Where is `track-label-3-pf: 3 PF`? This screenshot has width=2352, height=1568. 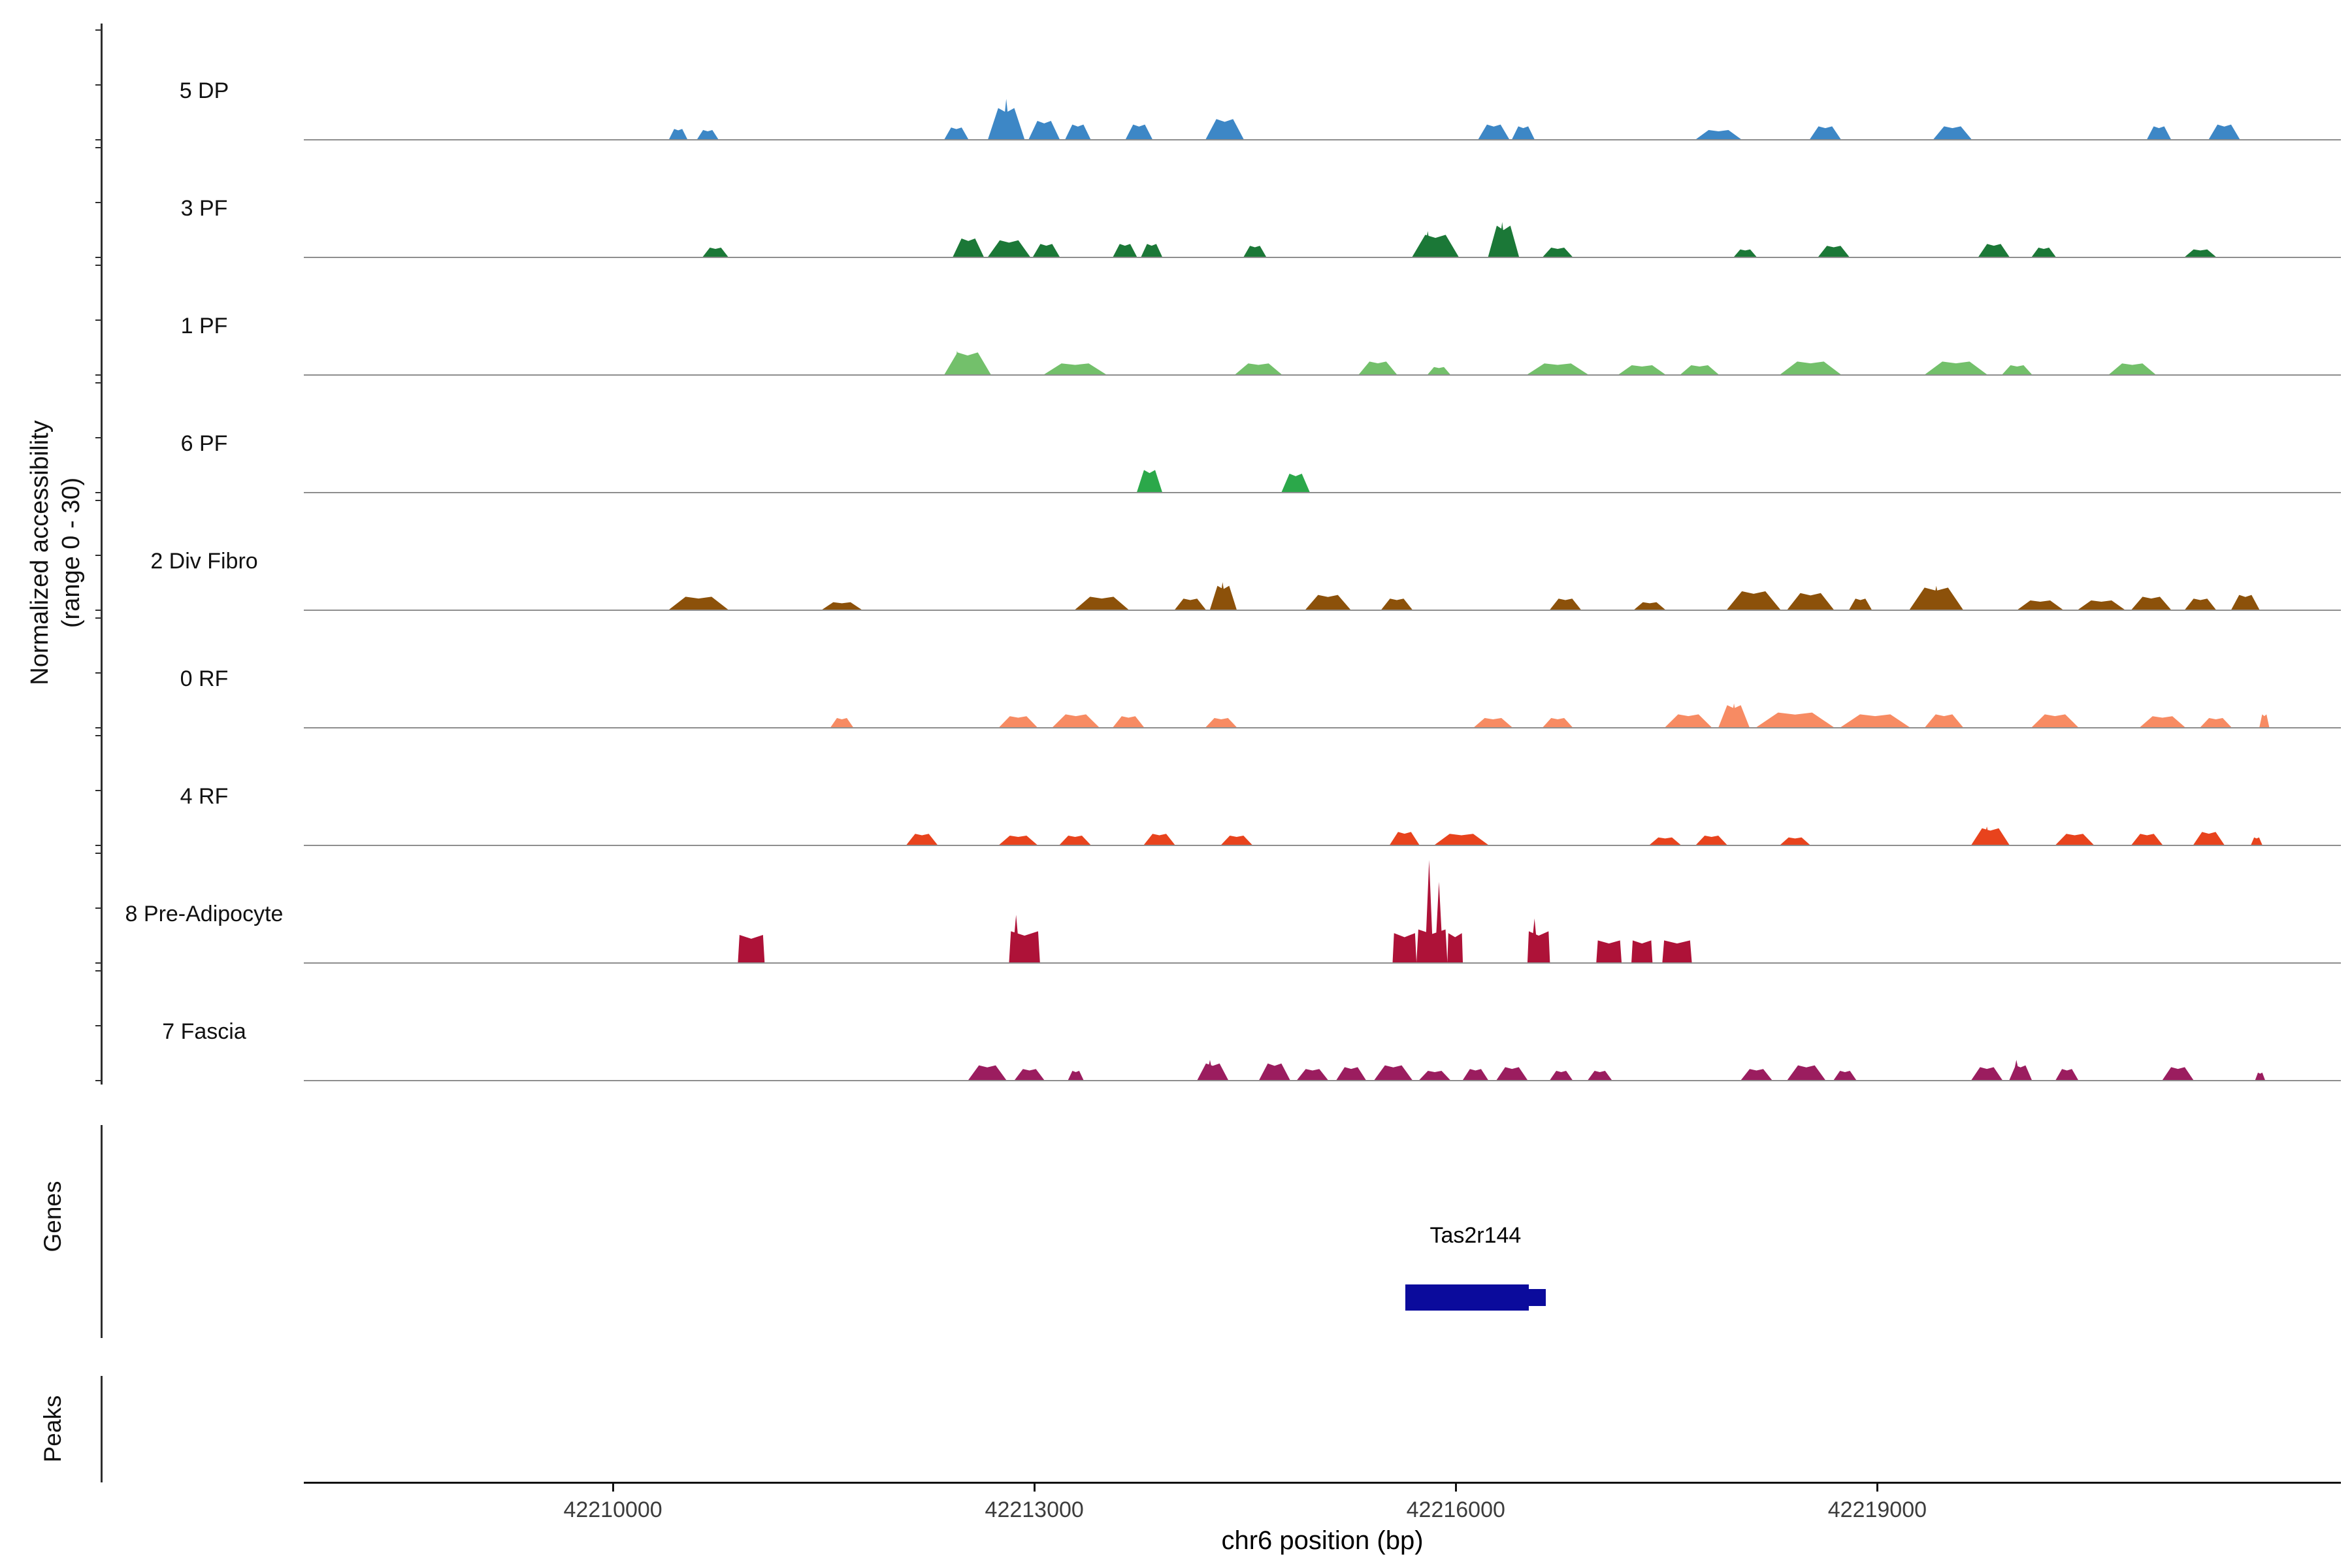 track-label-3-pf: 3 PF is located at coordinates (204, 208).